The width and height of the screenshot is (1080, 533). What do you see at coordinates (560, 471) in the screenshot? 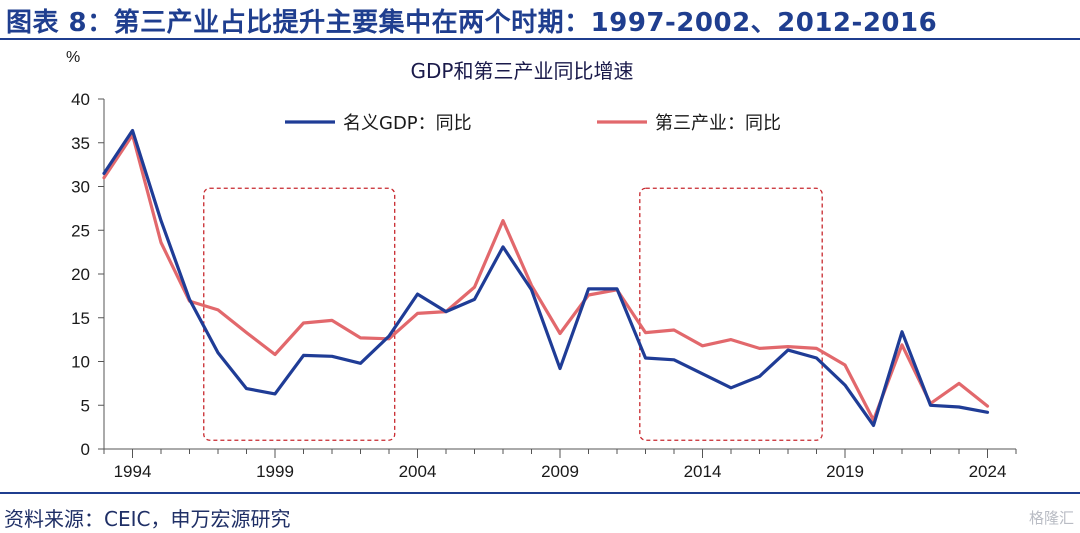
I see `x-tick-label: 2009` at bounding box center [560, 471].